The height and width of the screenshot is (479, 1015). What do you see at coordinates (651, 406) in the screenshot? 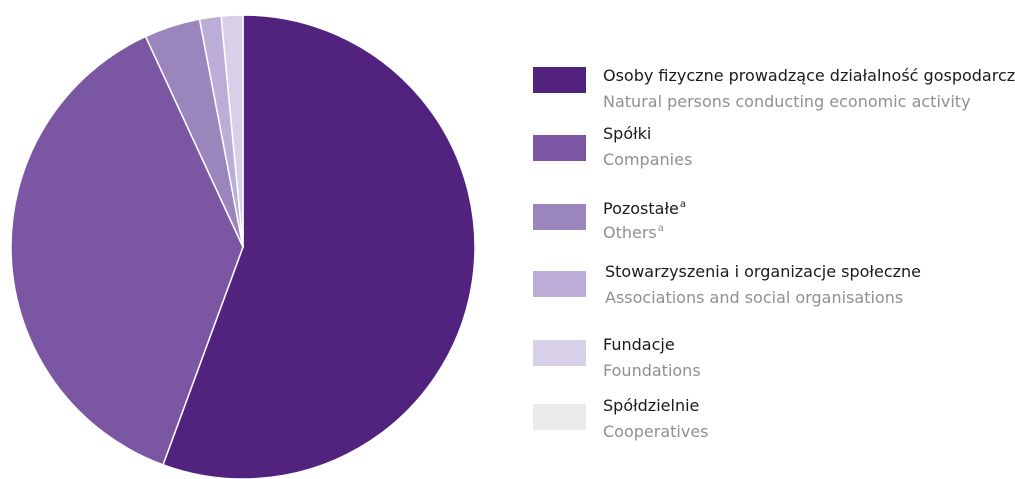
I see `legend-label-cooperatives: Spółdzielnie` at bounding box center [651, 406].